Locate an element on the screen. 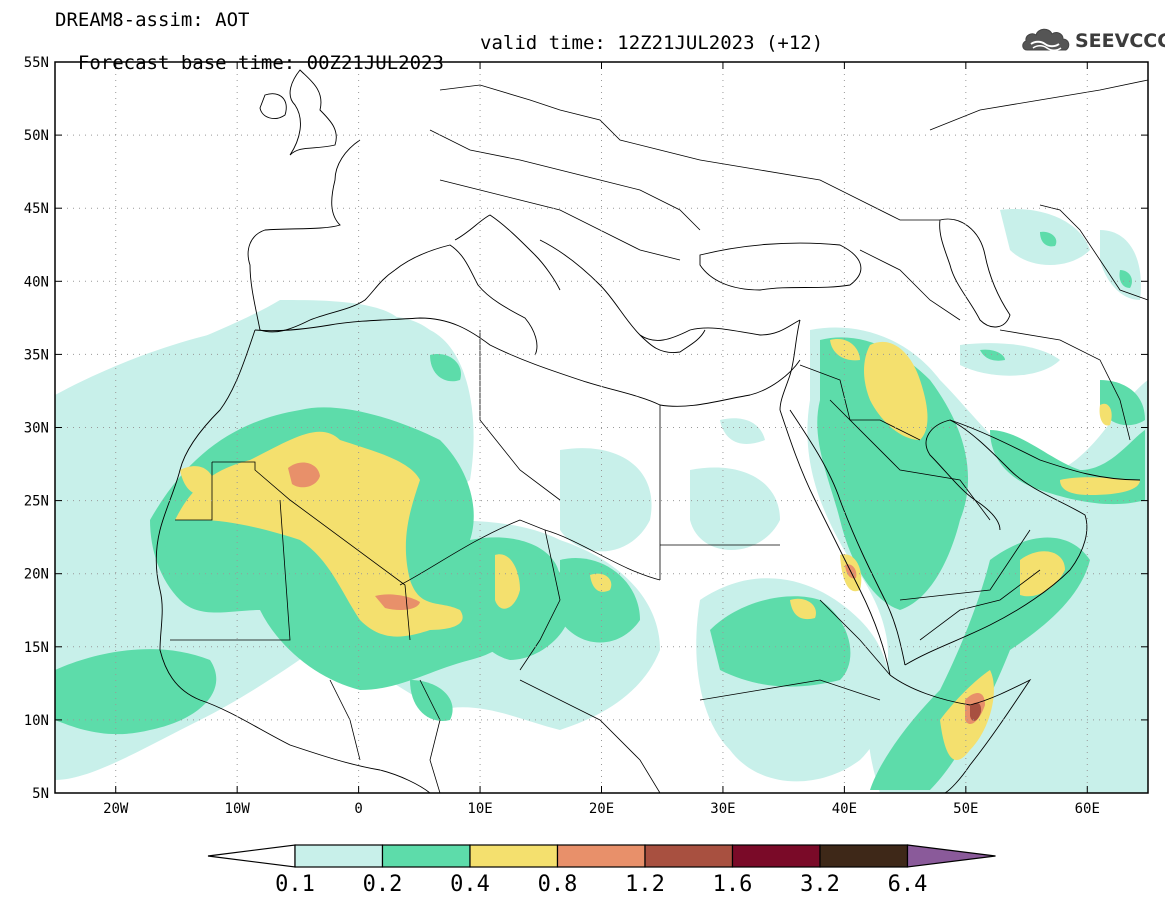 This screenshot has width=1165, height=905. lat-tick-label: 30N is located at coordinates (36, 429).